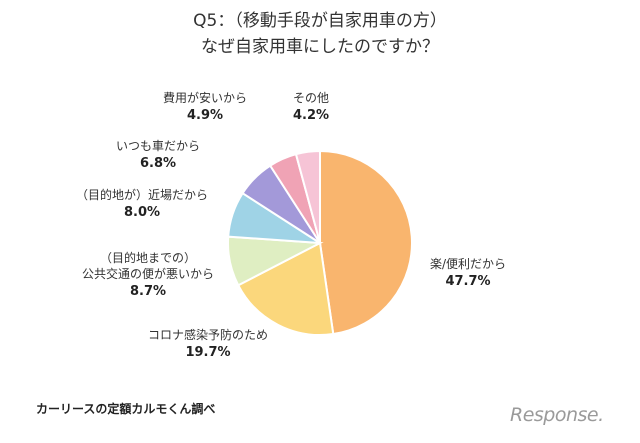 This screenshot has height=443, width=640. I want to click on slice-label-1: 楽/便利だから, so click(468, 264).